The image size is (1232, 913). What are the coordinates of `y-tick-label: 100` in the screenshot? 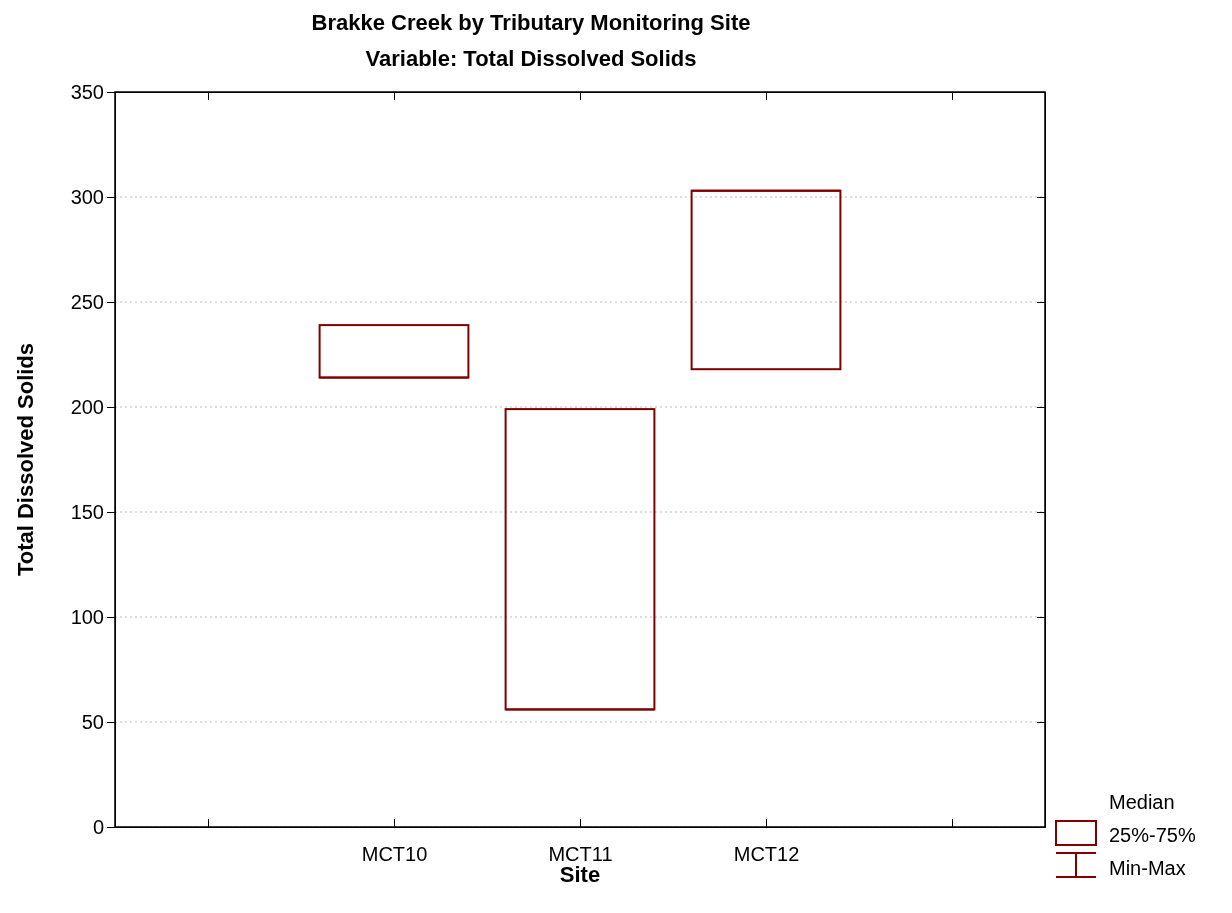 It's located at (87, 616).